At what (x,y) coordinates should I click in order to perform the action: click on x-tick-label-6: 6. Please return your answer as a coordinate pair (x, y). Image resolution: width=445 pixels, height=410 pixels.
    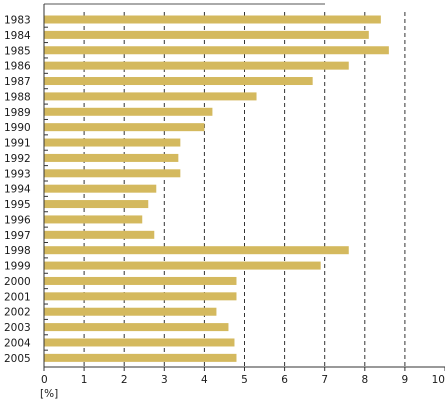
    Looking at the image, I should click on (284, 380).